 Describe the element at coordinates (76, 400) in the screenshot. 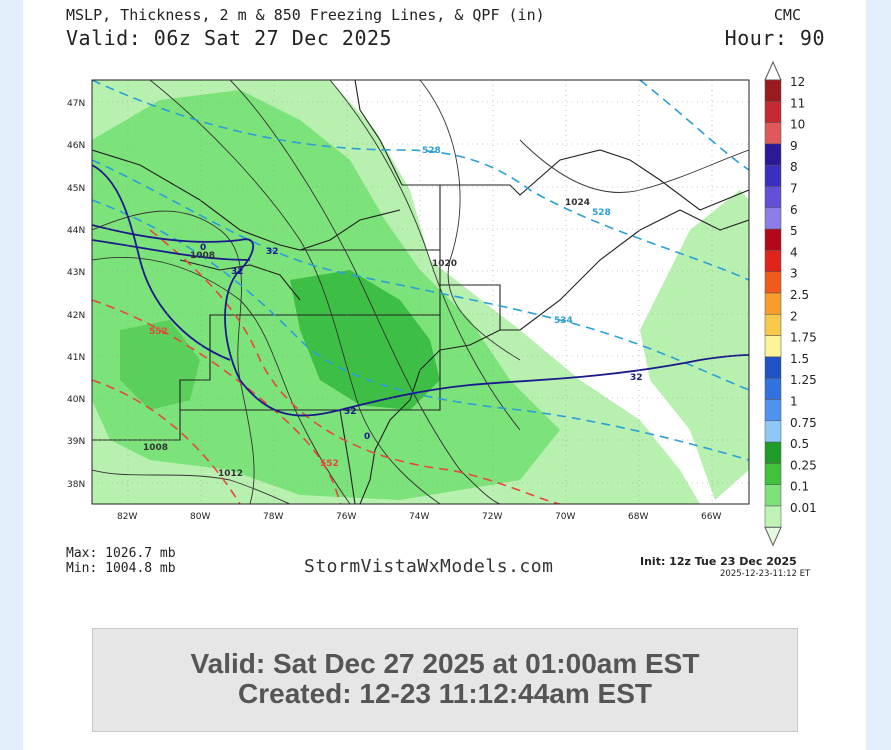

I see `lat-label: 40N` at that location.